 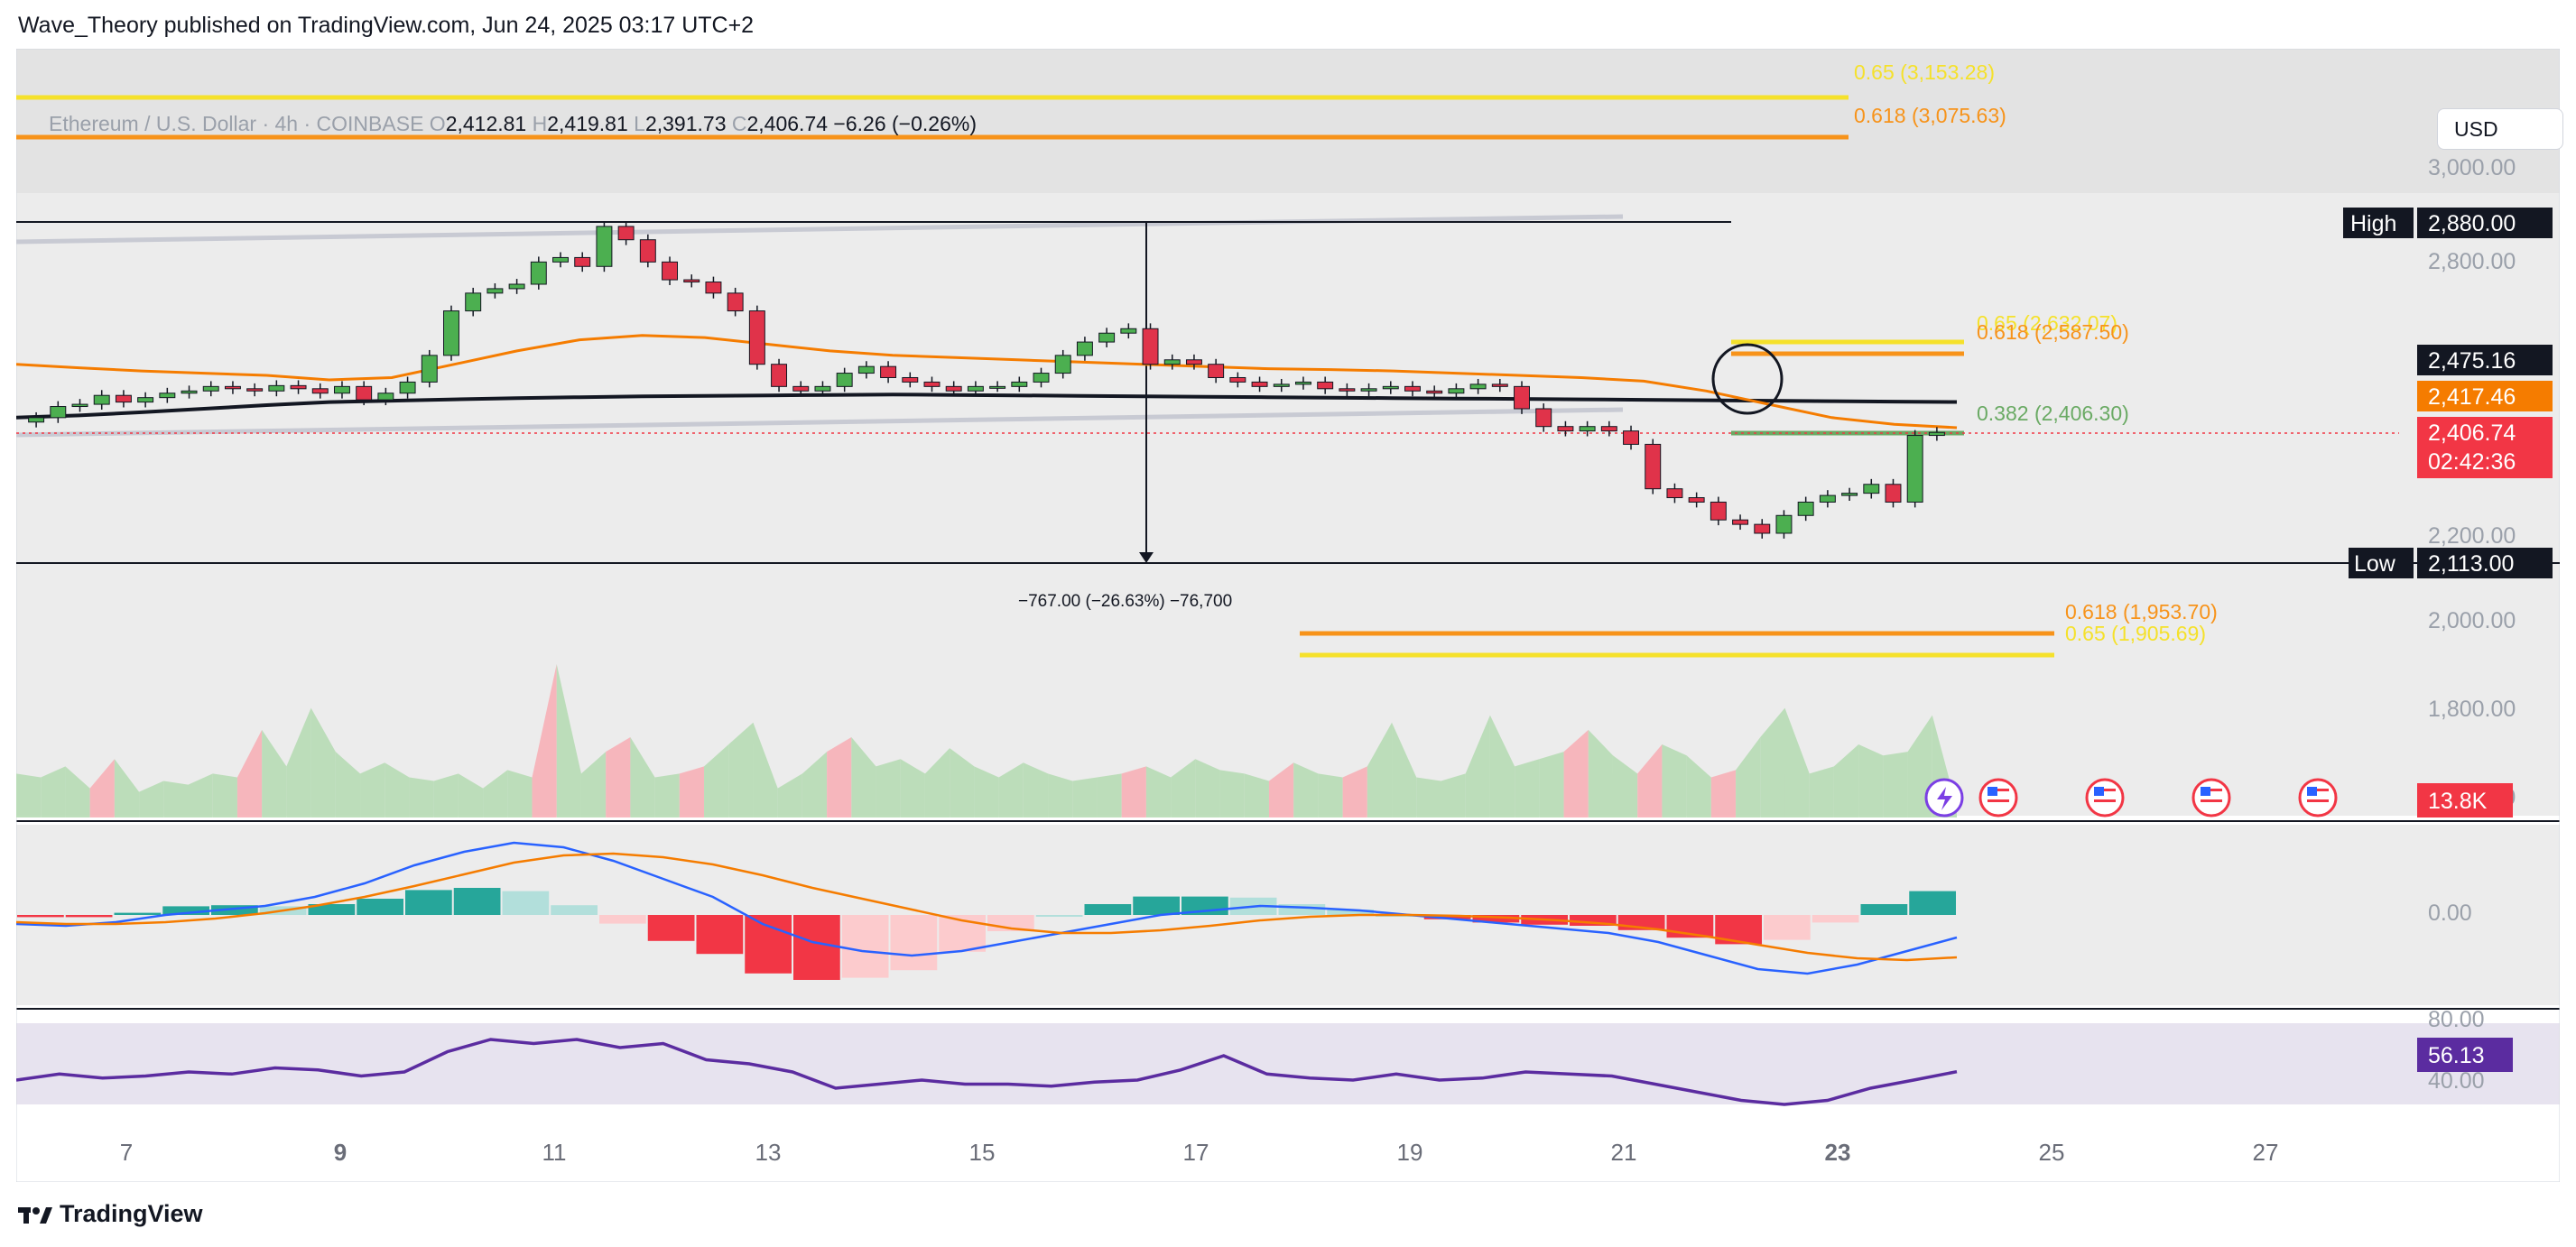 I want to click on rsi-tag-value: 56.13, so click(x=2456, y=1055).